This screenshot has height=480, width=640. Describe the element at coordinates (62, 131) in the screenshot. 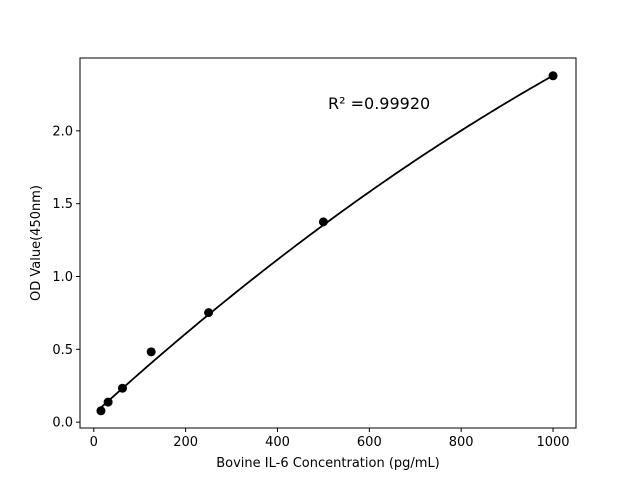

I see `y-tick-label: 2.0` at that location.